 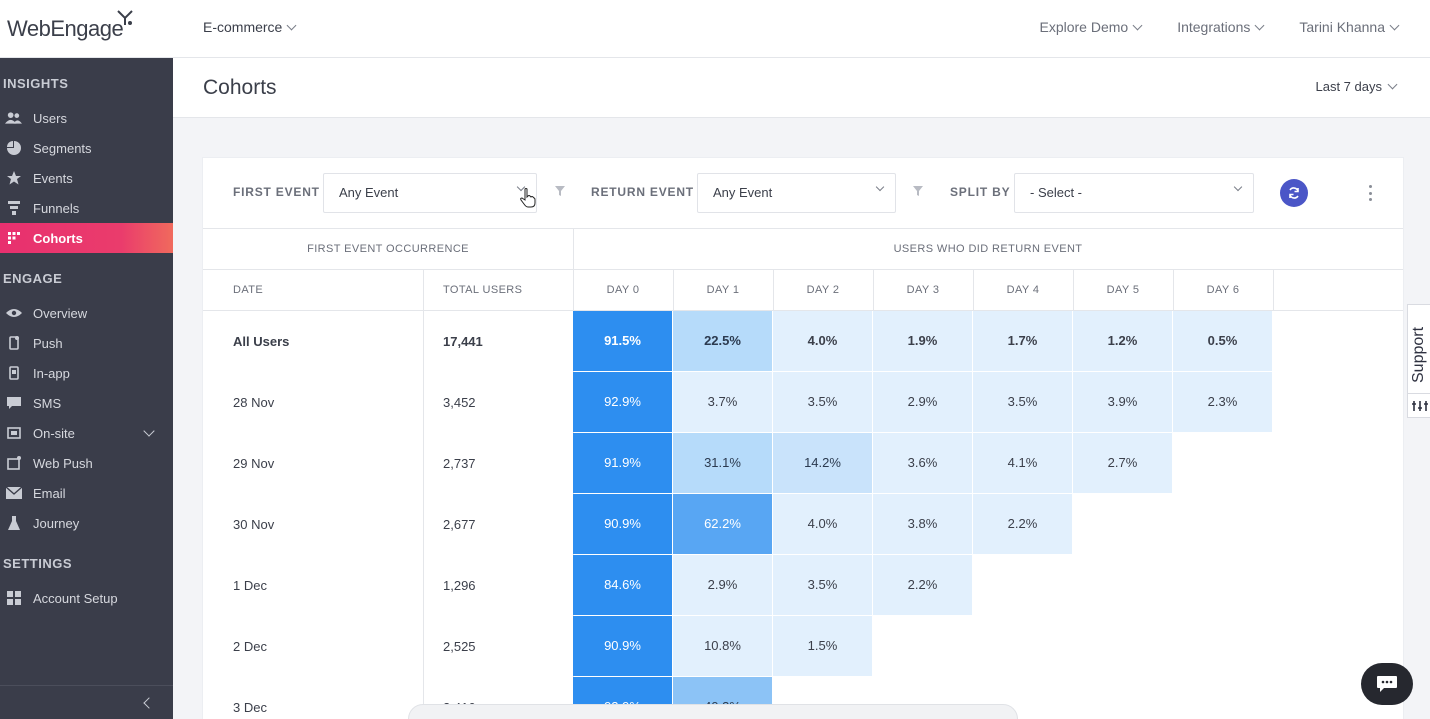 What do you see at coordinates (36, 83) in the screenshot?
I see `section-insights: INSIGHTS` at bounding box center [36, 83].